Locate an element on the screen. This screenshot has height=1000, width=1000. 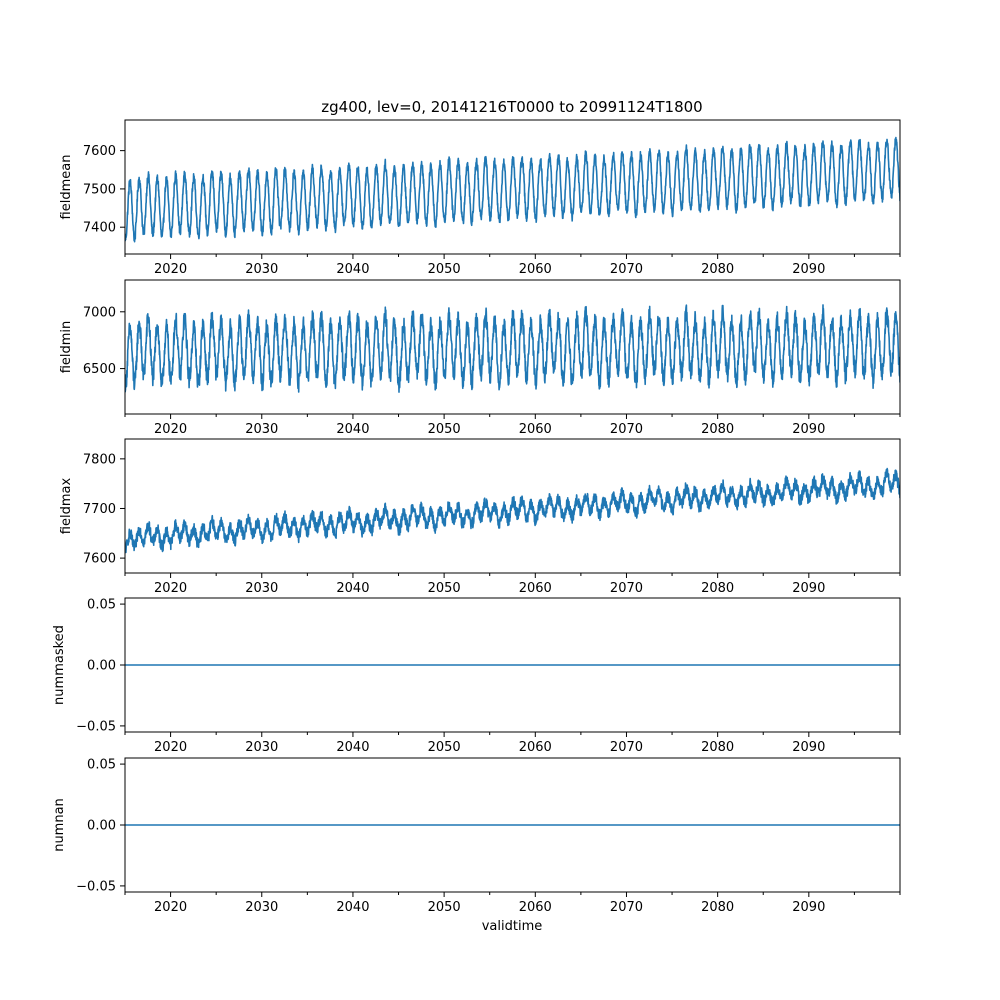
y-axis-label: fieldmean is located at coordinates (66, 187).